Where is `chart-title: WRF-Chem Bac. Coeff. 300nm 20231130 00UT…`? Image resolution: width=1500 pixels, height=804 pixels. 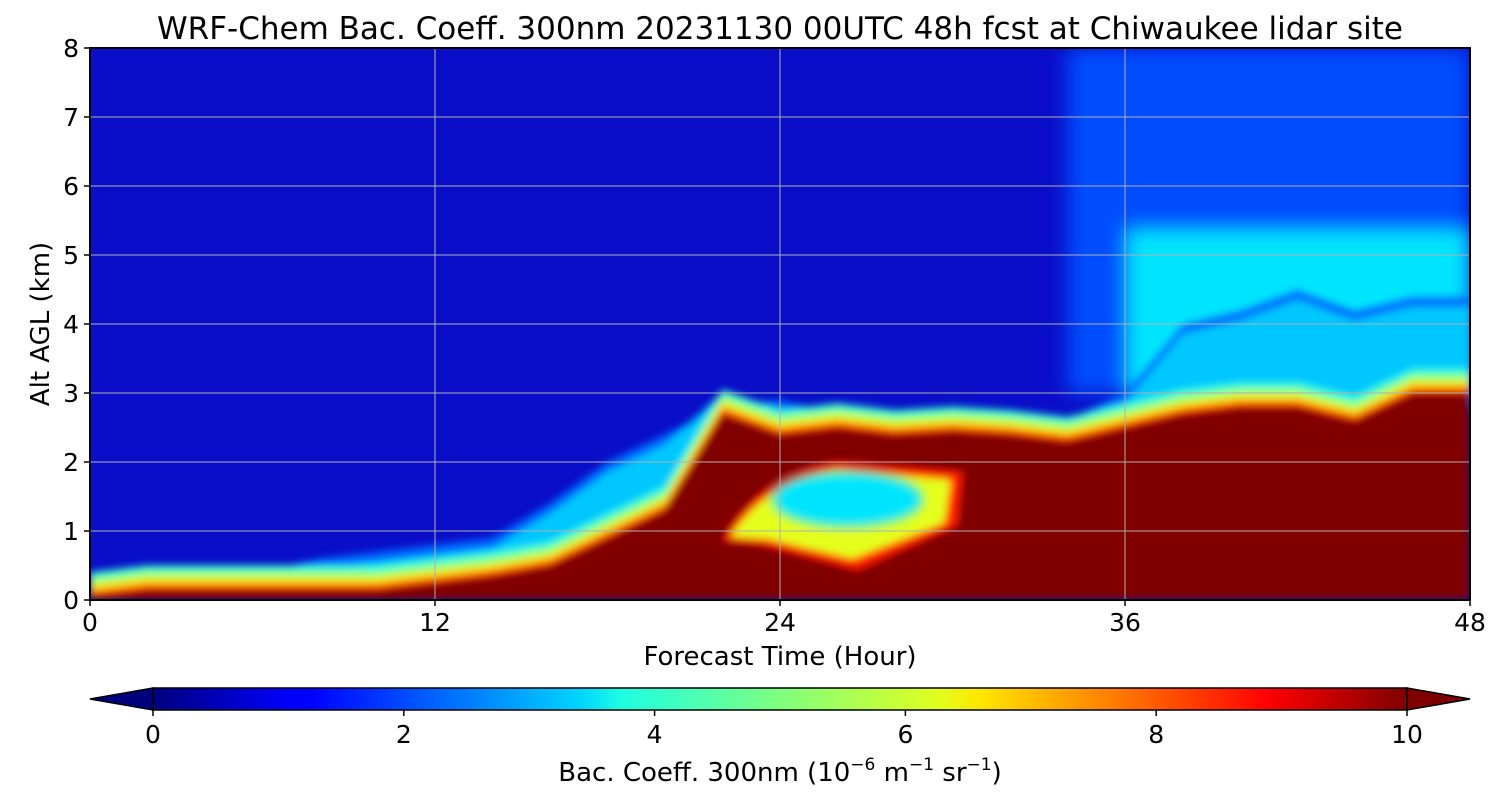
chart-title: WRF-Chem Bac. Coeff. 300nm 20231130 00UT… is located at coordinates (780, 29).